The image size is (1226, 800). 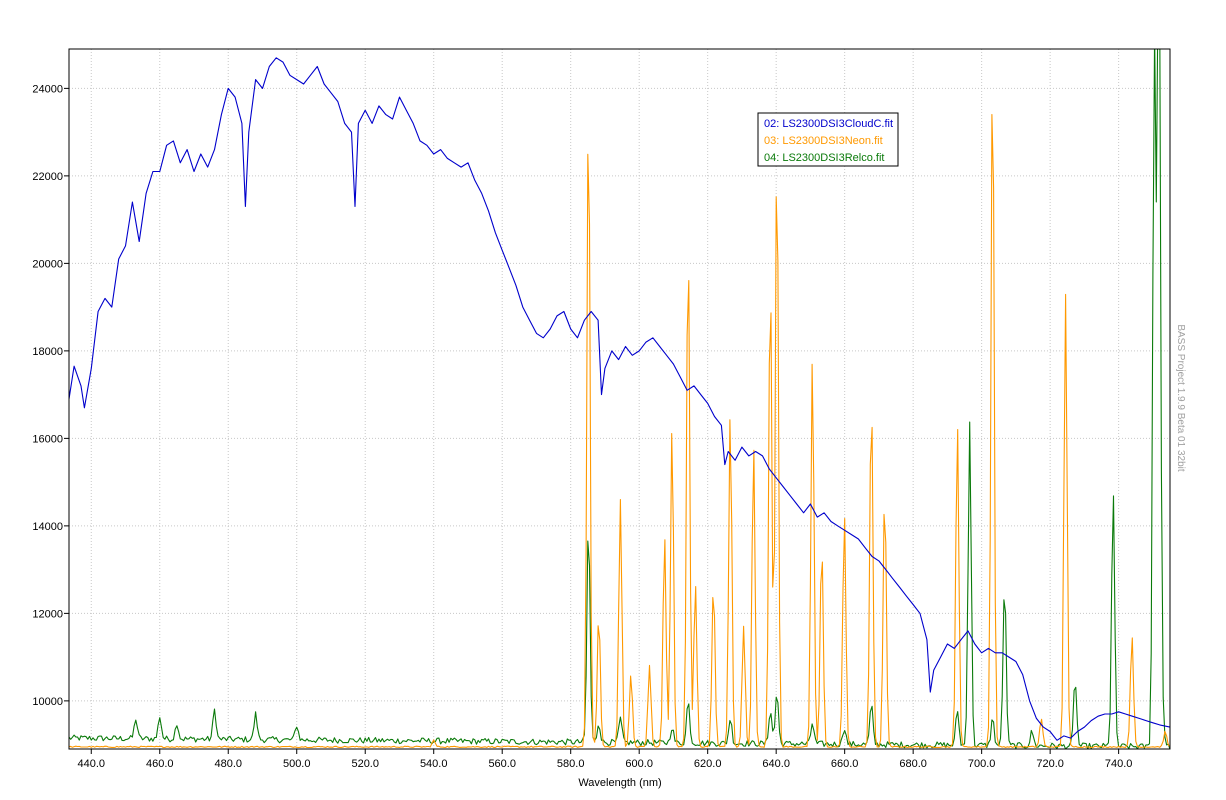 I want to click on y-tick-label: 24000, so click(x=47, y=89).